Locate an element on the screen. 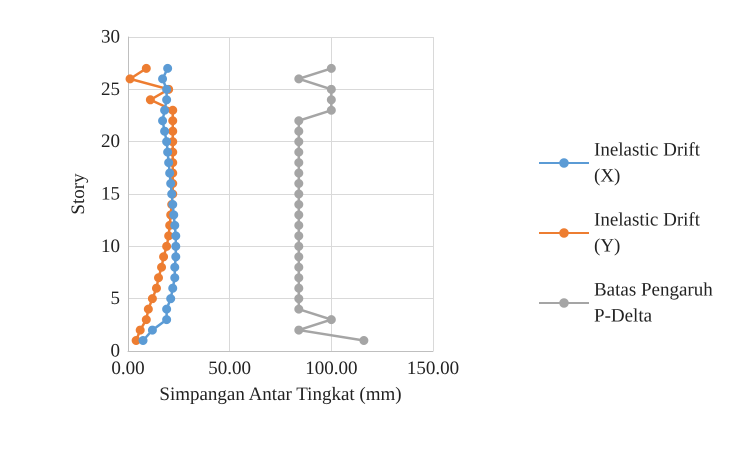 Image resolution: width=749 pixels, height=466 pixels. legend-label: Batas Pengaruh P-Delta is located at coordinates (656, 303).